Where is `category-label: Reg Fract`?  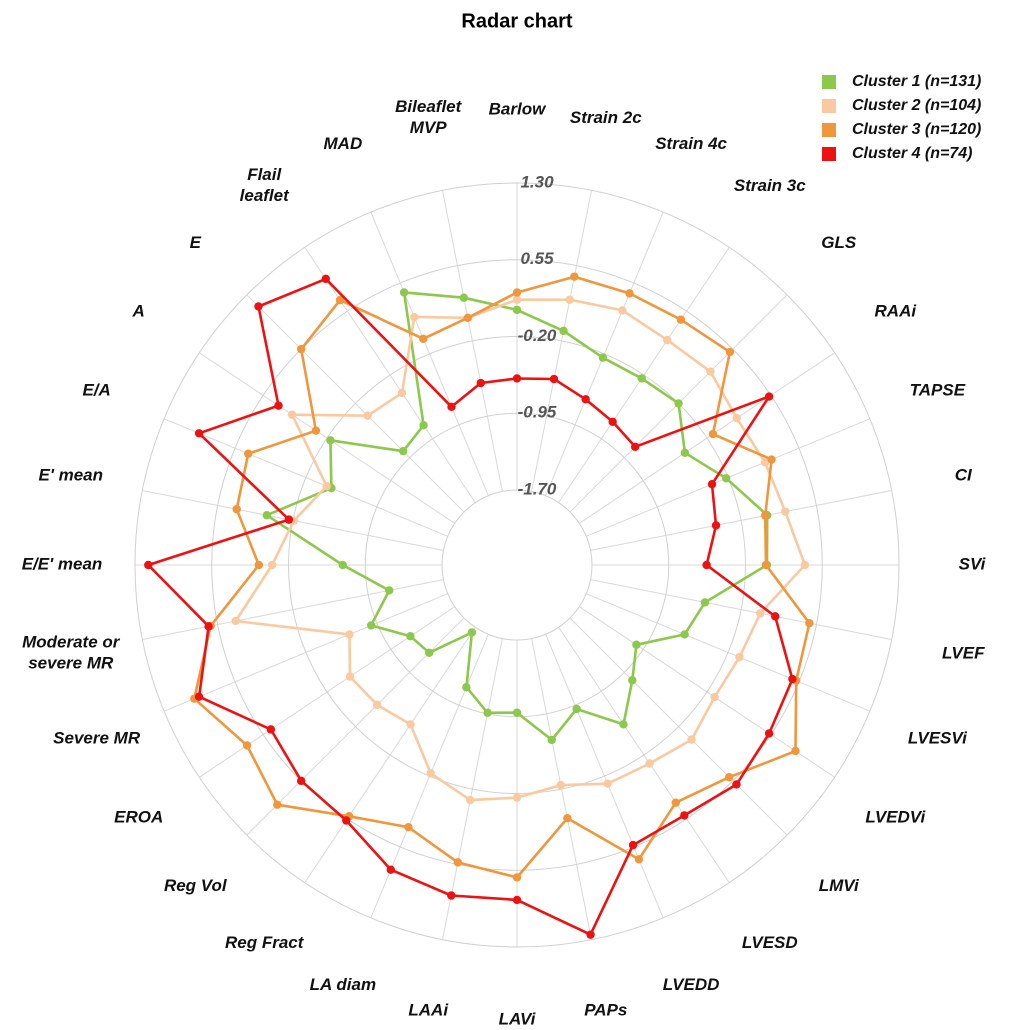
category-label: Reg Fract is located at coordinates (265, 942).